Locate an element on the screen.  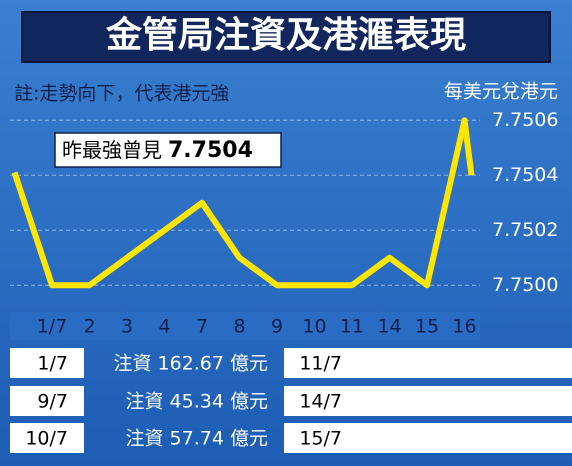
amount-cell: 注資 57.74 億元 is located at coordinates (197, 439).